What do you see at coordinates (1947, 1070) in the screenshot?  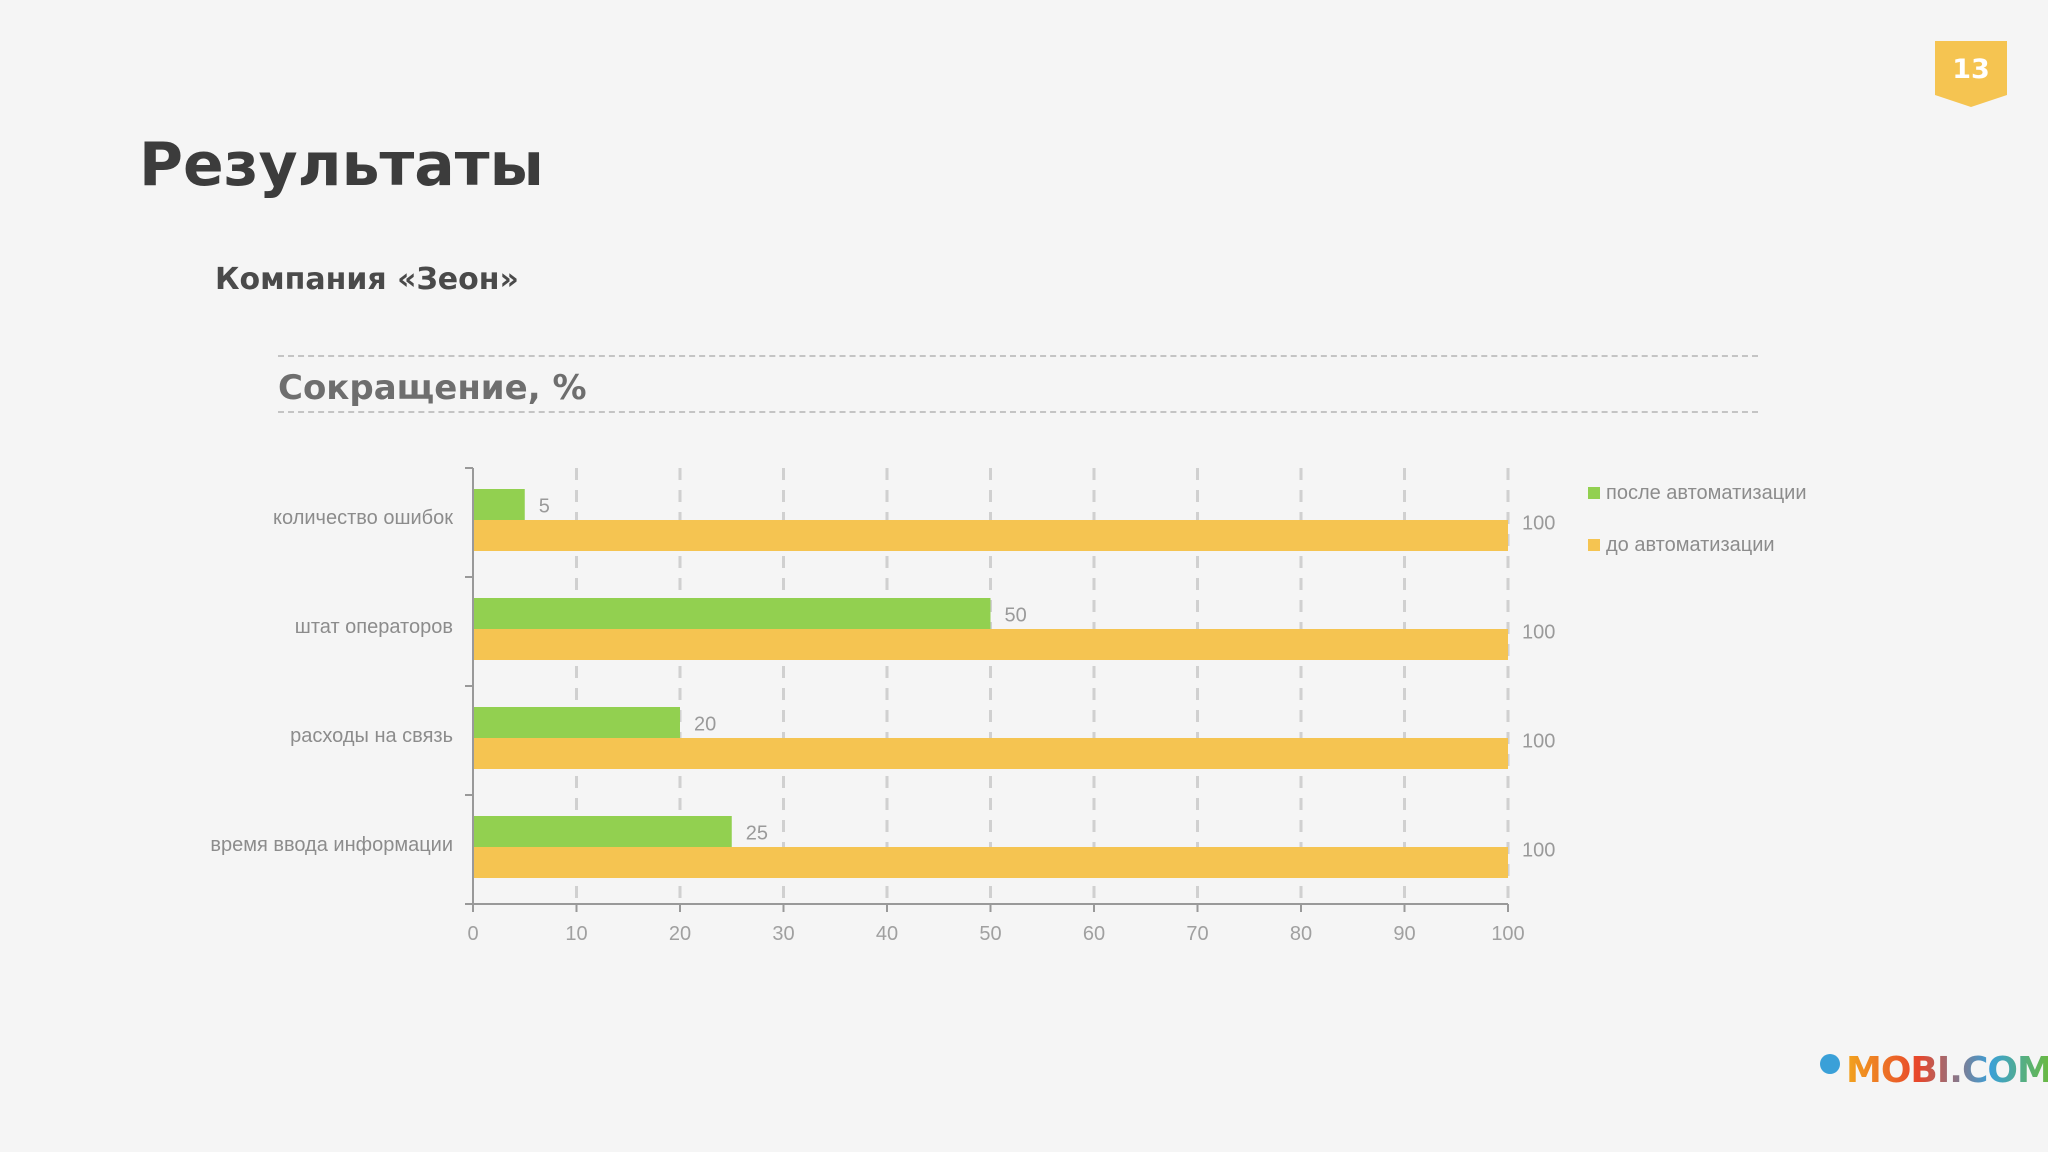 I see `logo-text: MOBI.COM` at bounding box center [1947, 1070].